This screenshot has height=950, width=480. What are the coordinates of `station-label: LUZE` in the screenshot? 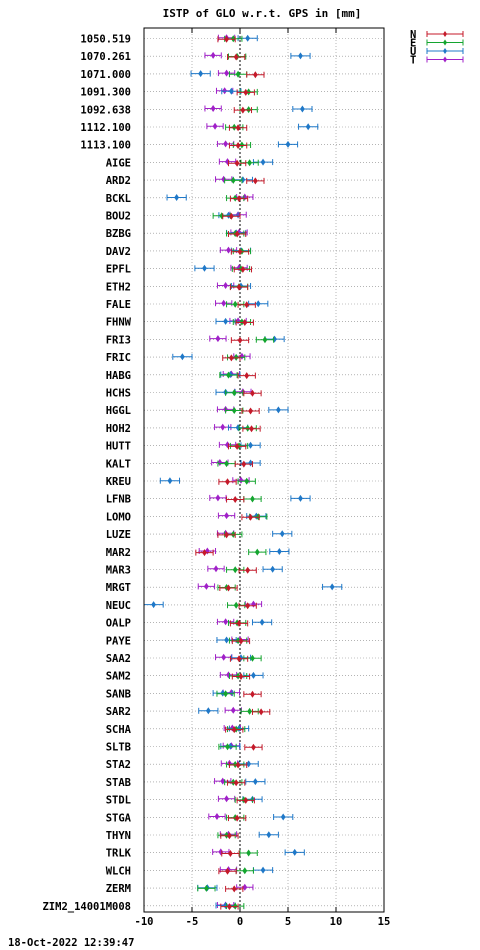 It's located at (118, 535).